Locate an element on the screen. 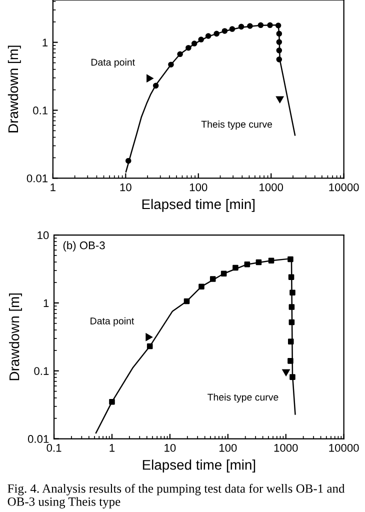 This screenshot has width=365, height=512. y-tick-label: 10 is located at coordinates (43, 235).